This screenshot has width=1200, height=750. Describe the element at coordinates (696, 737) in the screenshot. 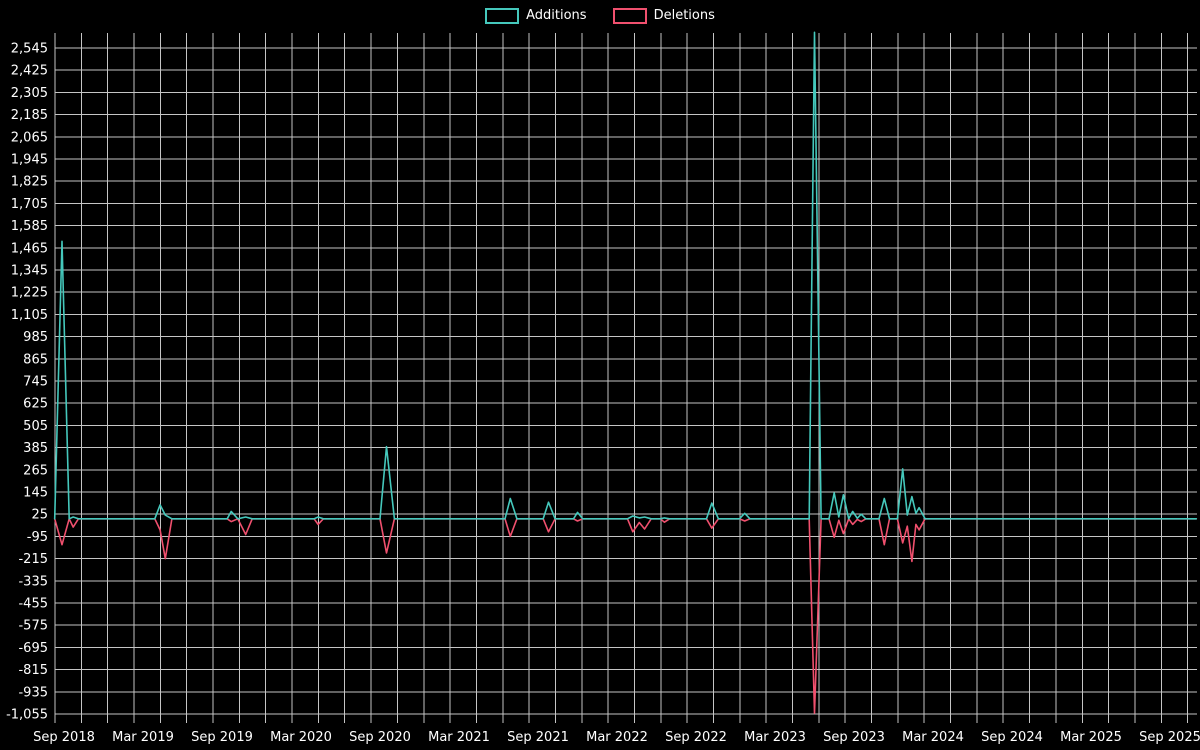

I see `x-axis-label: Sep 2022` at that location.